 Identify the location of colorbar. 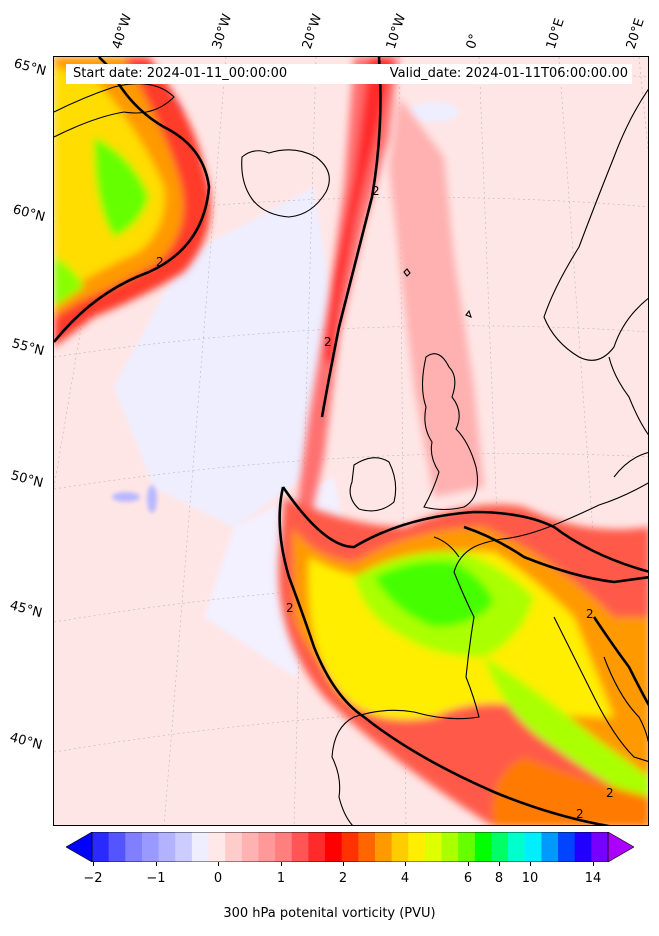
(350, 847).